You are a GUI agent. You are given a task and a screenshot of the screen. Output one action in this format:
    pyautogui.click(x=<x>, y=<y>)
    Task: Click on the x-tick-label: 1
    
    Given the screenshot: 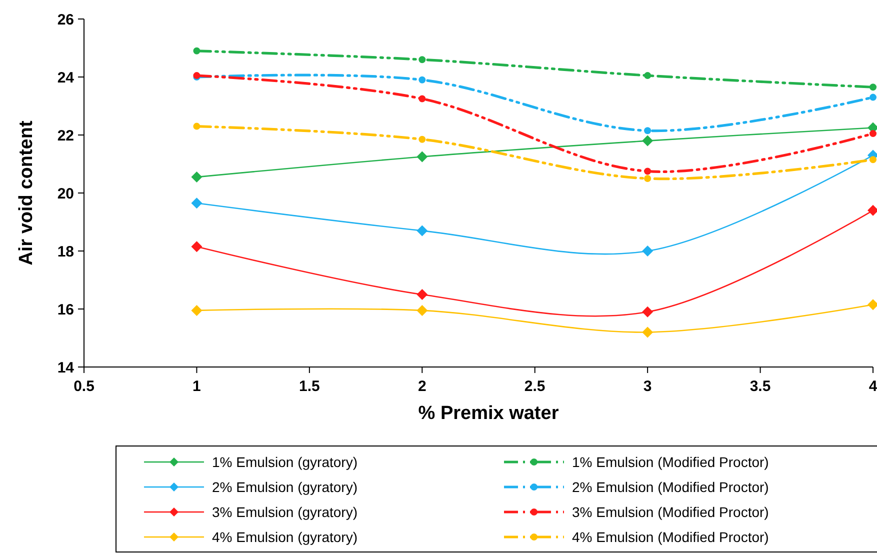 What is the action you would take?
    pyautogui.click(x=196, y=386)
    